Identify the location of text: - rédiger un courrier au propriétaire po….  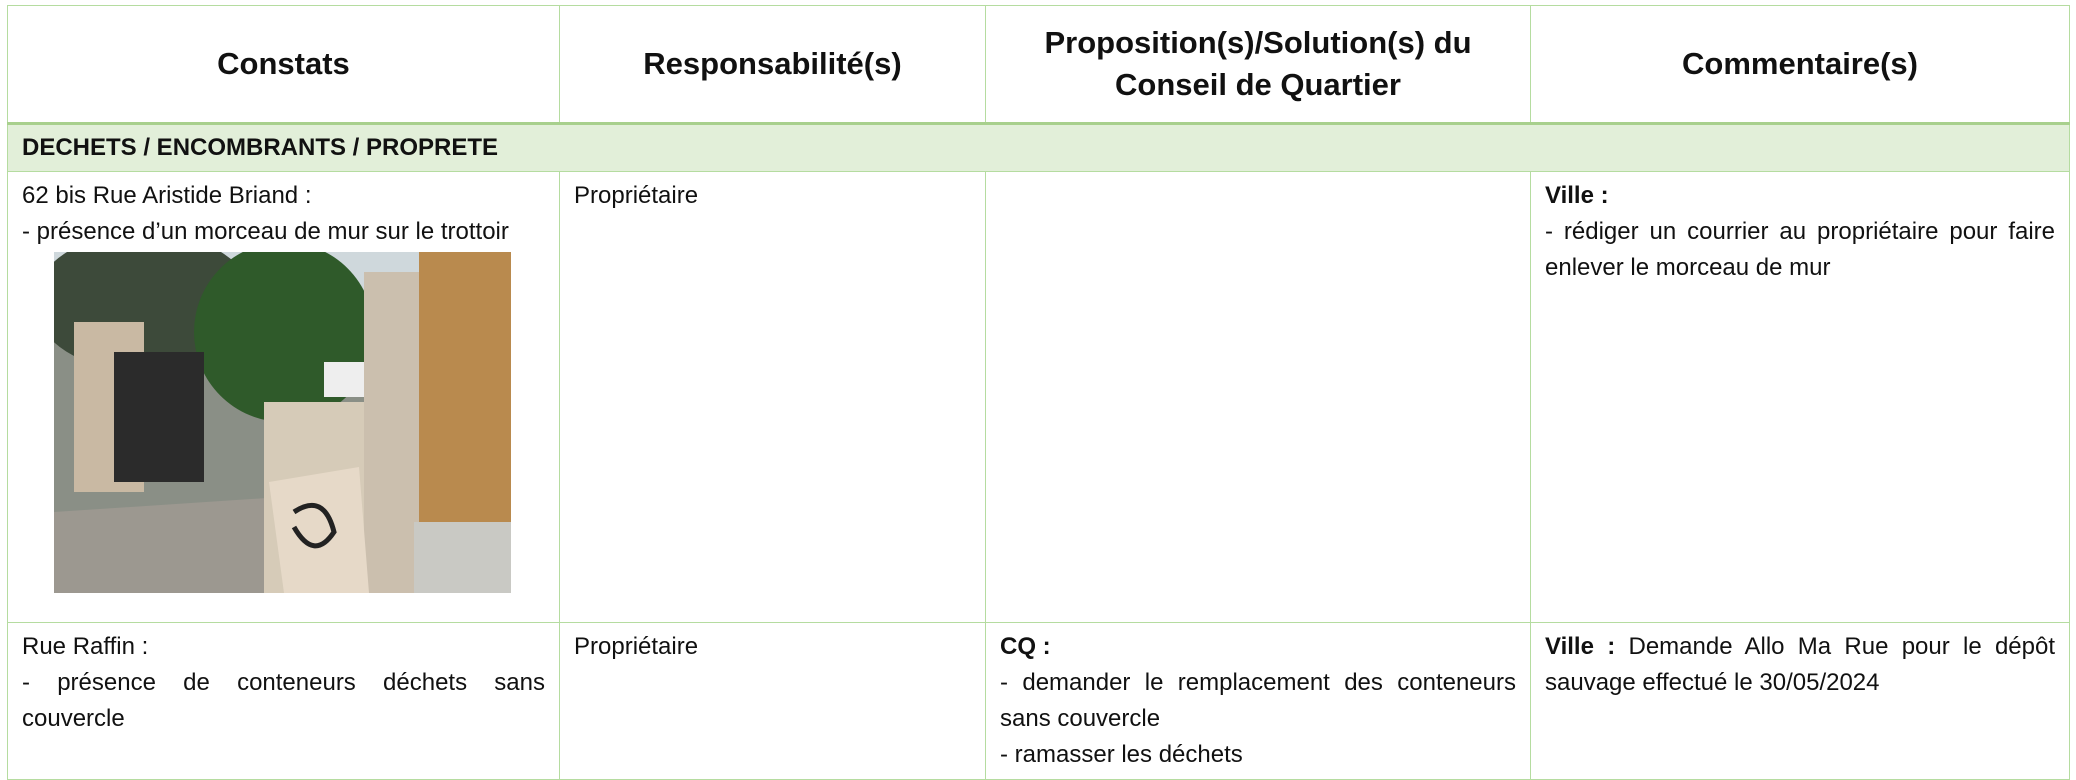
(1800, 249).